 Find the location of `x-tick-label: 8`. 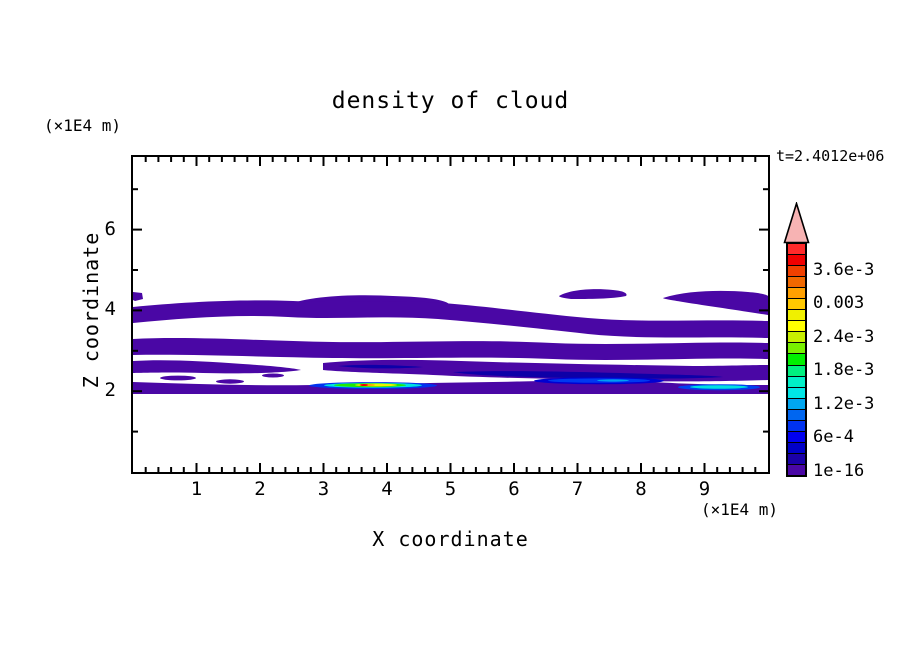

x-tick-label: 8 is located at coordinates (641, 489).